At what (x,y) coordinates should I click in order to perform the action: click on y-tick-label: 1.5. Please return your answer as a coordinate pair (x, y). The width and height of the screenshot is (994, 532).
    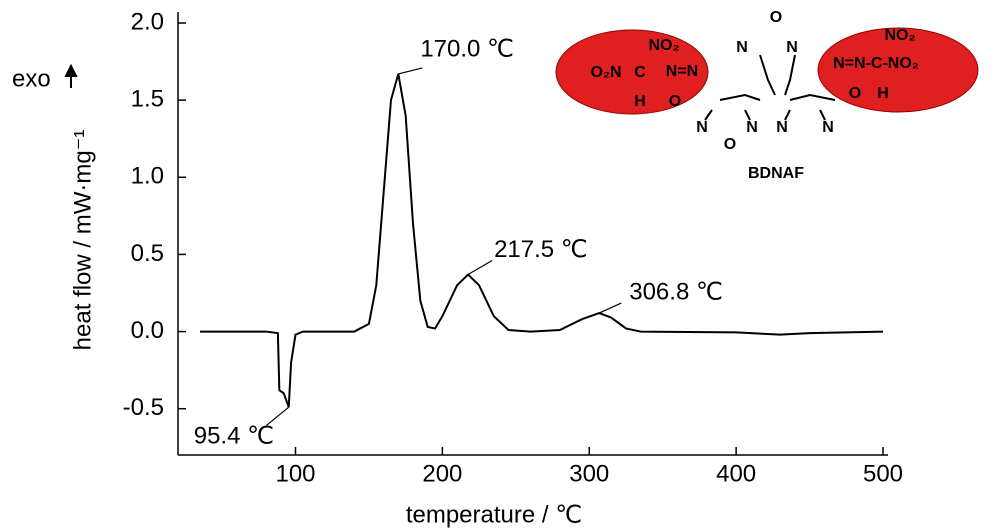
    Looking at the image, I should click on (147, 98).